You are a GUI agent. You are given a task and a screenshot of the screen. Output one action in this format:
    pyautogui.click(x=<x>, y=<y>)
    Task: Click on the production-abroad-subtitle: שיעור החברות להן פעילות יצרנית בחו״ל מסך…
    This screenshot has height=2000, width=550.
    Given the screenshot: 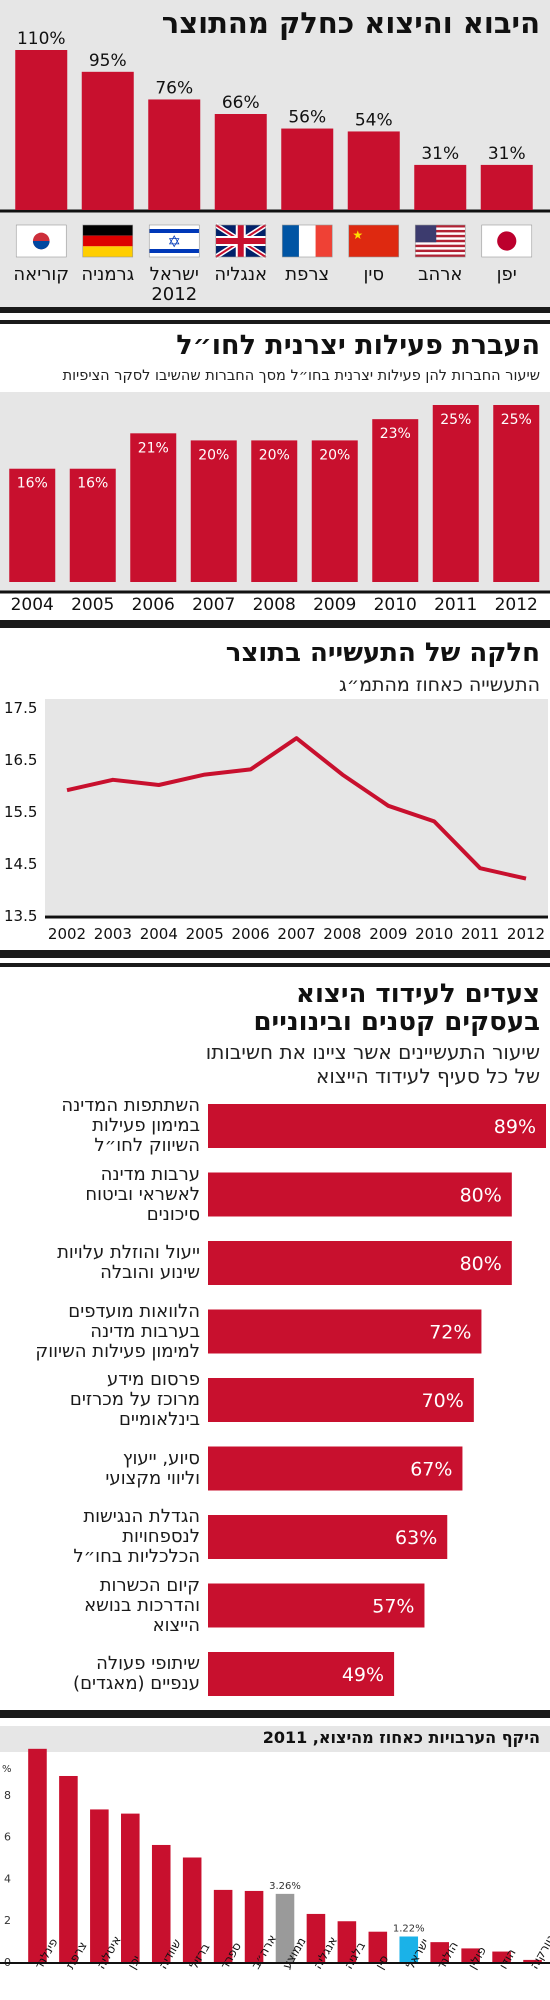 What is the action you would take?
    pyautogui.click(x=301, y=376)
    